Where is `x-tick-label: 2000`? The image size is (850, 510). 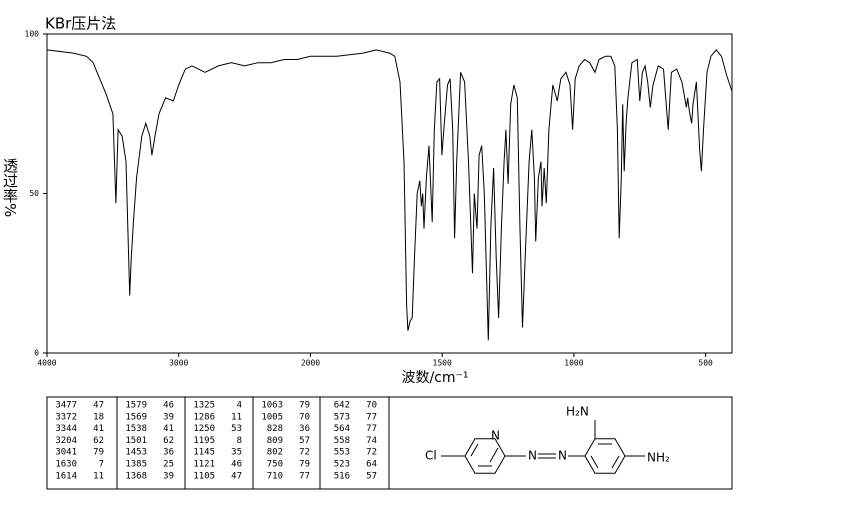 x-tick-label: 2000 is located at coordinates (310, 363).